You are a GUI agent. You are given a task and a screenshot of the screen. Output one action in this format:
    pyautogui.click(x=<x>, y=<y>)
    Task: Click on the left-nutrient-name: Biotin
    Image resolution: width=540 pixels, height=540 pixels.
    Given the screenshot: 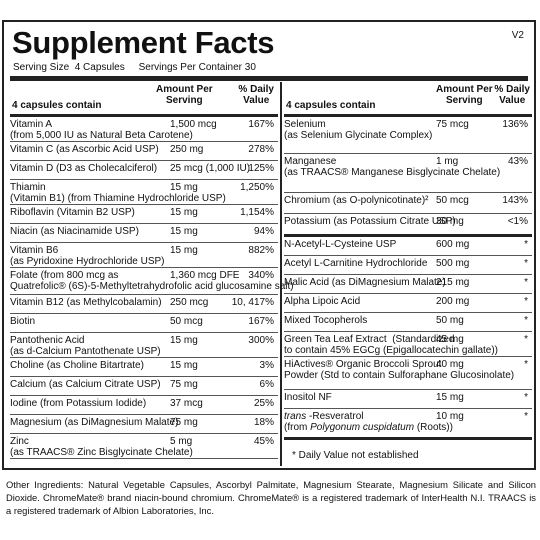 What is the action you would take?
    pyautogui.click(x=23, y=321)
    